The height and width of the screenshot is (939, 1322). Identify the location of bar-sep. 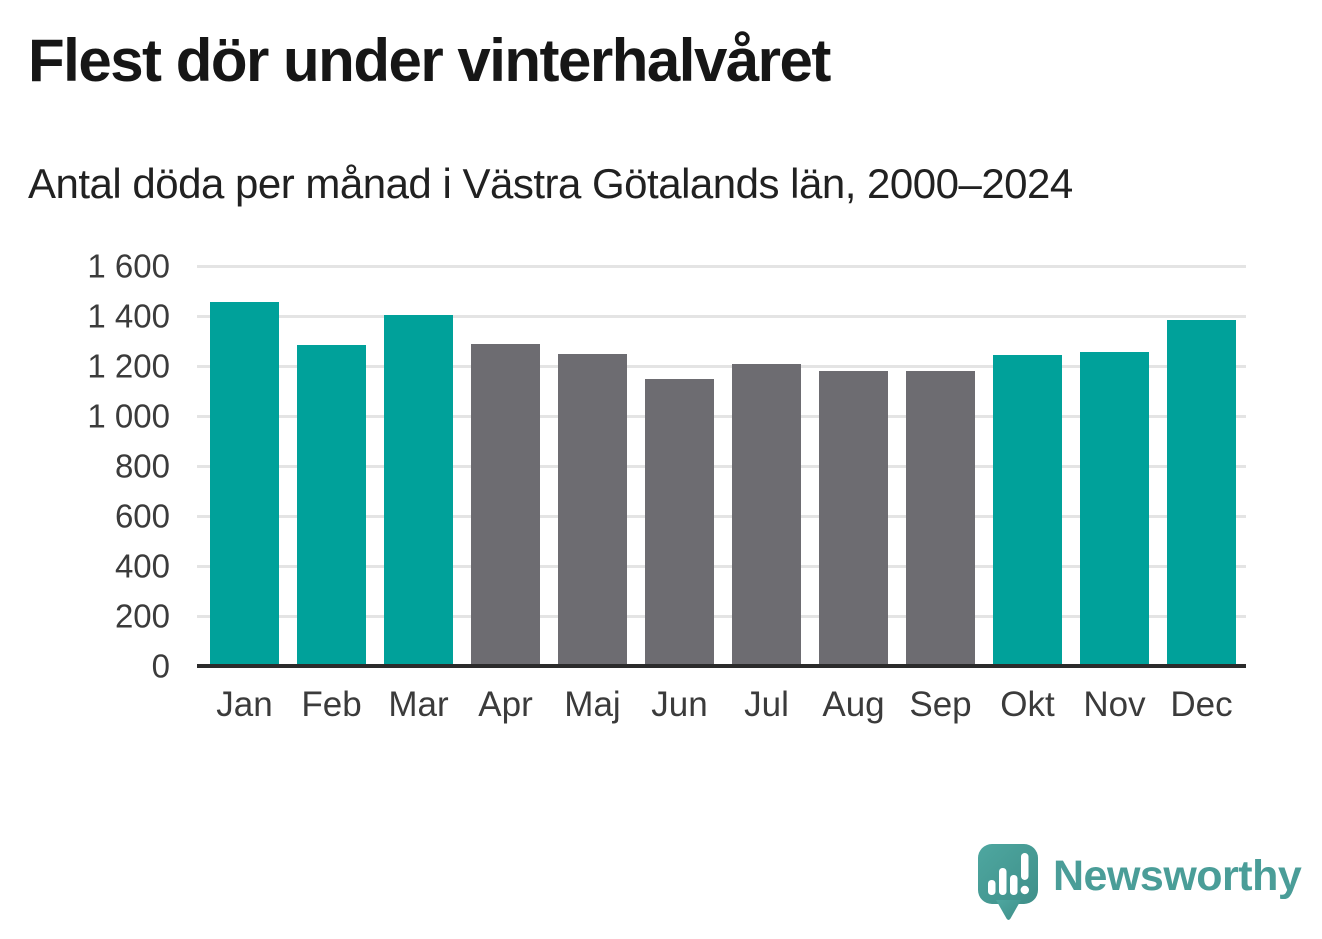
(940, 518).